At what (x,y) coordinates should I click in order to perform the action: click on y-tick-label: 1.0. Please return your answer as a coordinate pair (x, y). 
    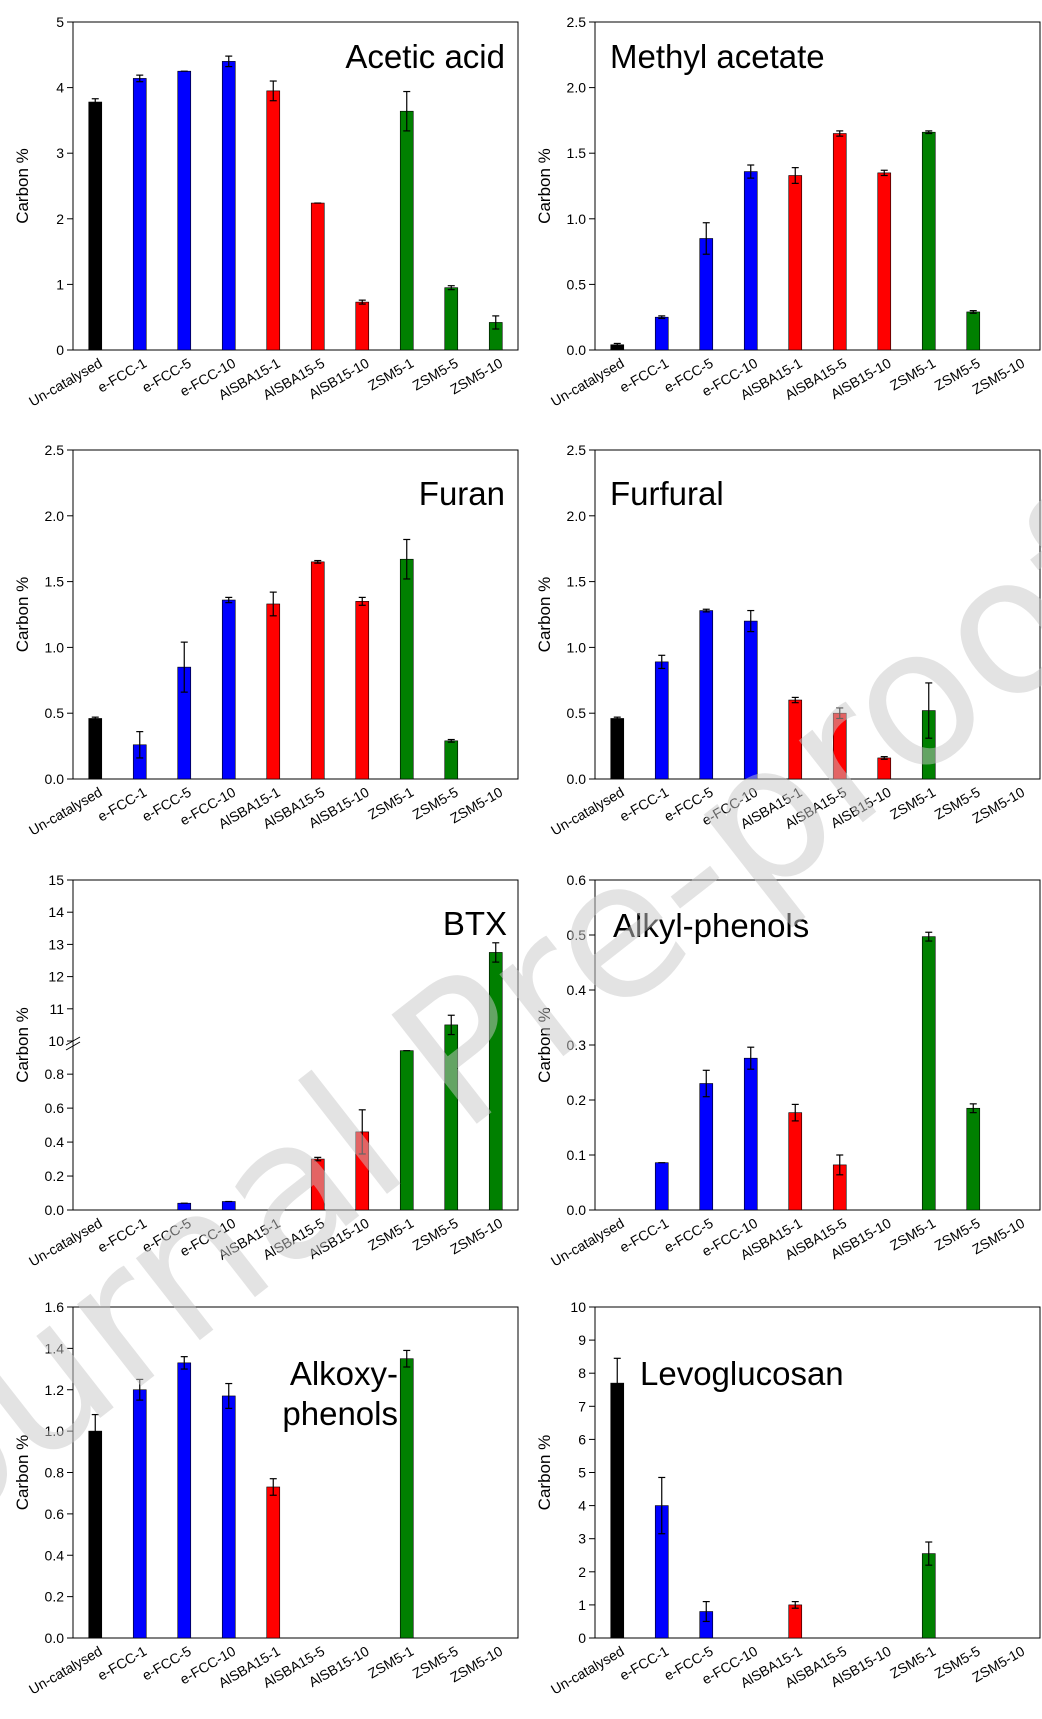
    Looking at the image, I should click on (55, 1431).